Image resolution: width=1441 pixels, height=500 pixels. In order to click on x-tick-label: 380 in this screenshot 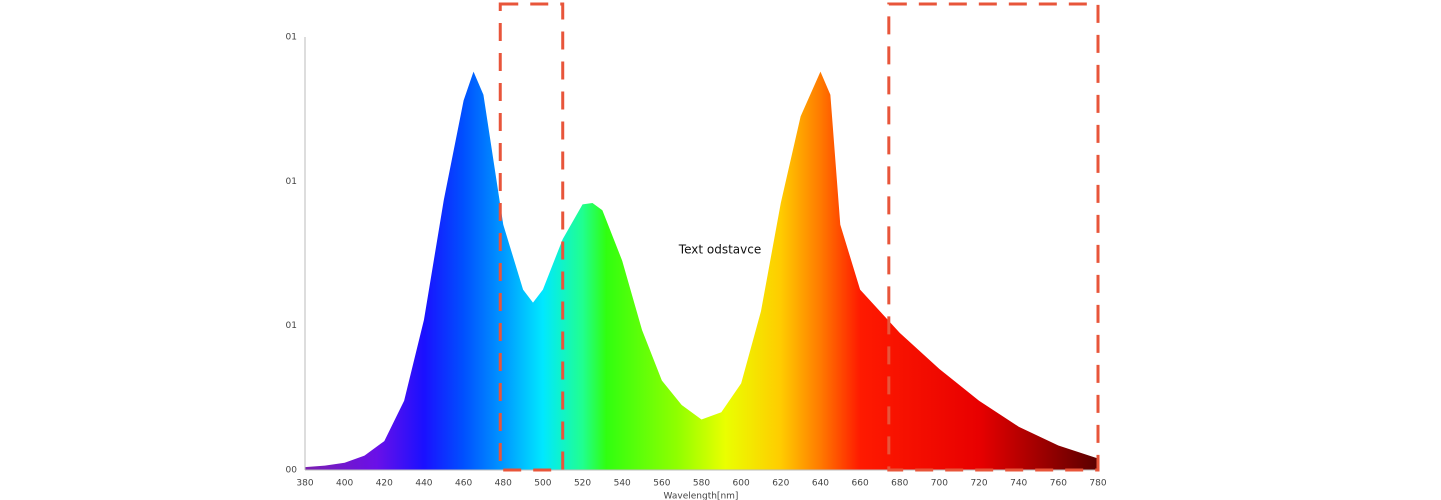, I will do `click(304, 484)`.